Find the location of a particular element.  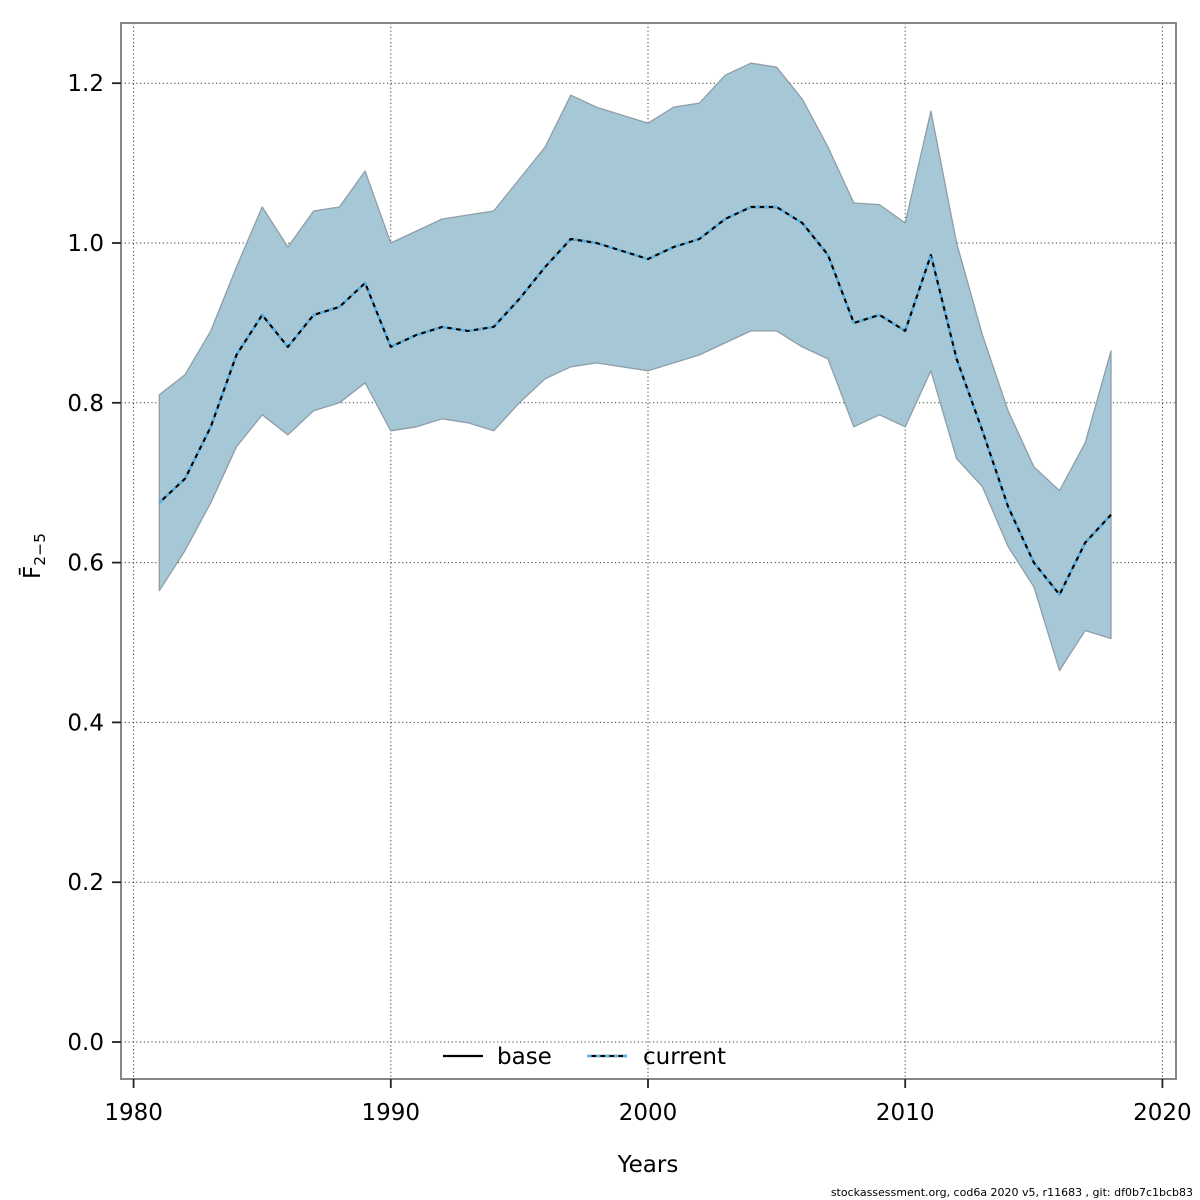

tick-label-x-1990: 1990 is located at coordinates (391, 1113).